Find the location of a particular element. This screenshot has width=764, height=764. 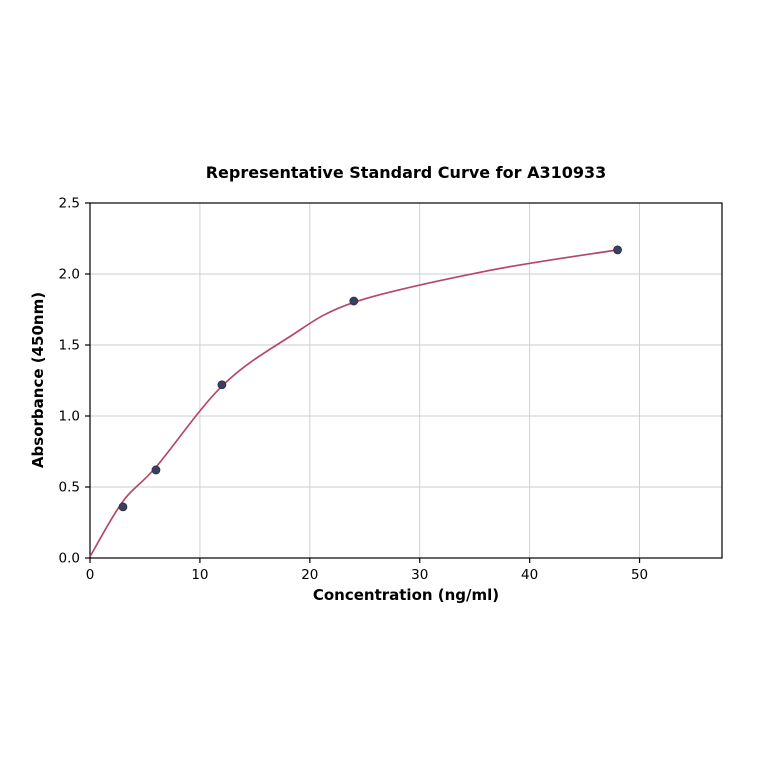

x-tick-label: 10 is located at coordinates (199, 575).